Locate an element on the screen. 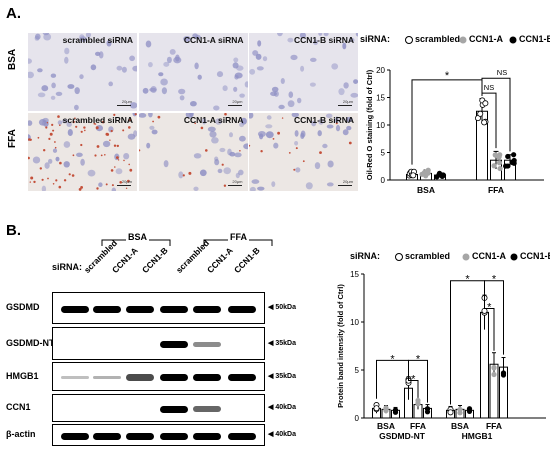 Image resolution: width=550 pixels, height=454 pixels. row-label-ffa: FFA is located at coordinates (12, 138).